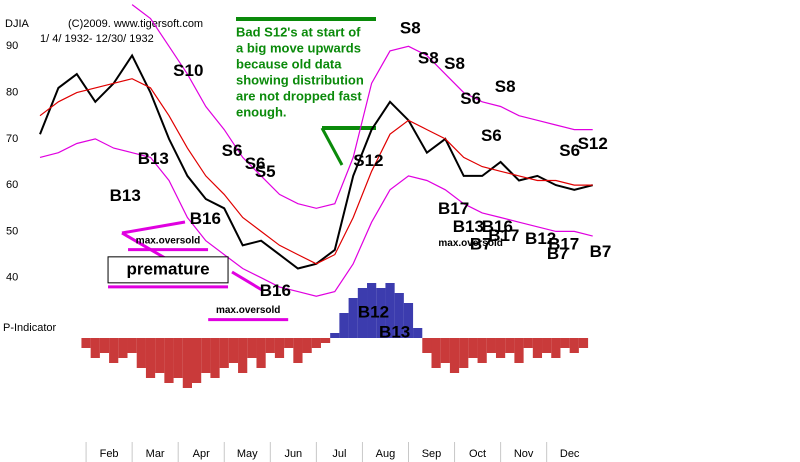 This screenshot has width=800, height=462. Describe the element at coordinates (97, 39) in the screenshot. I see `date-range: 1/ 4/ 1932- 12/30/ 1932` at that location.